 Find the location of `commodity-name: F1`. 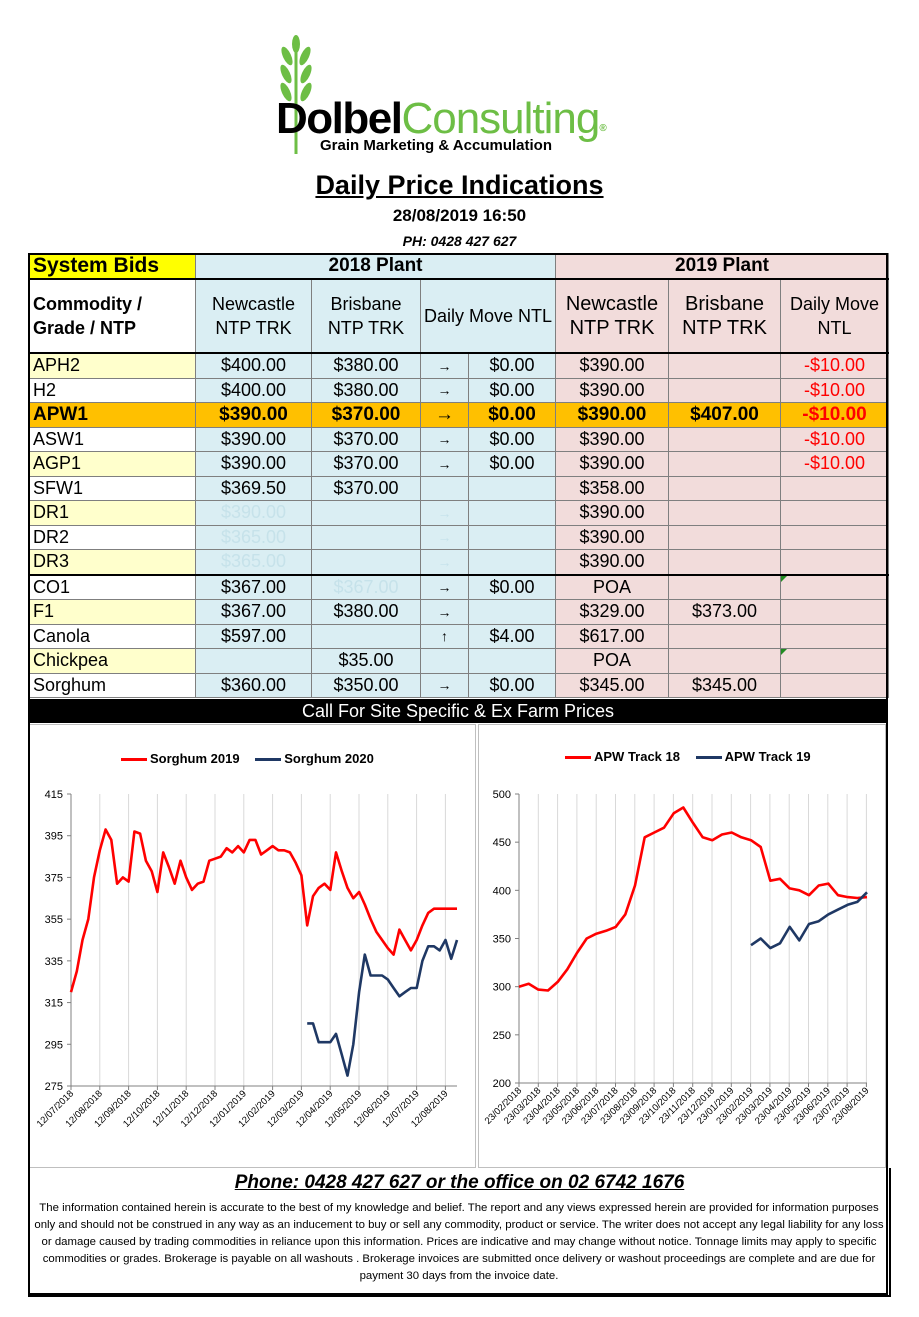

commodity-name: F1 is located at coordinates (112, 612).